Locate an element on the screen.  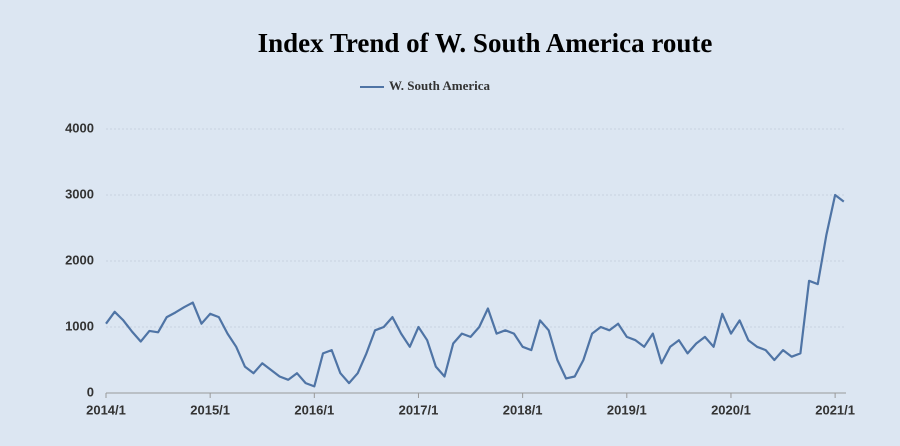
chart-title: Index Trend of W. South America route is located at coordinates (485, 43).